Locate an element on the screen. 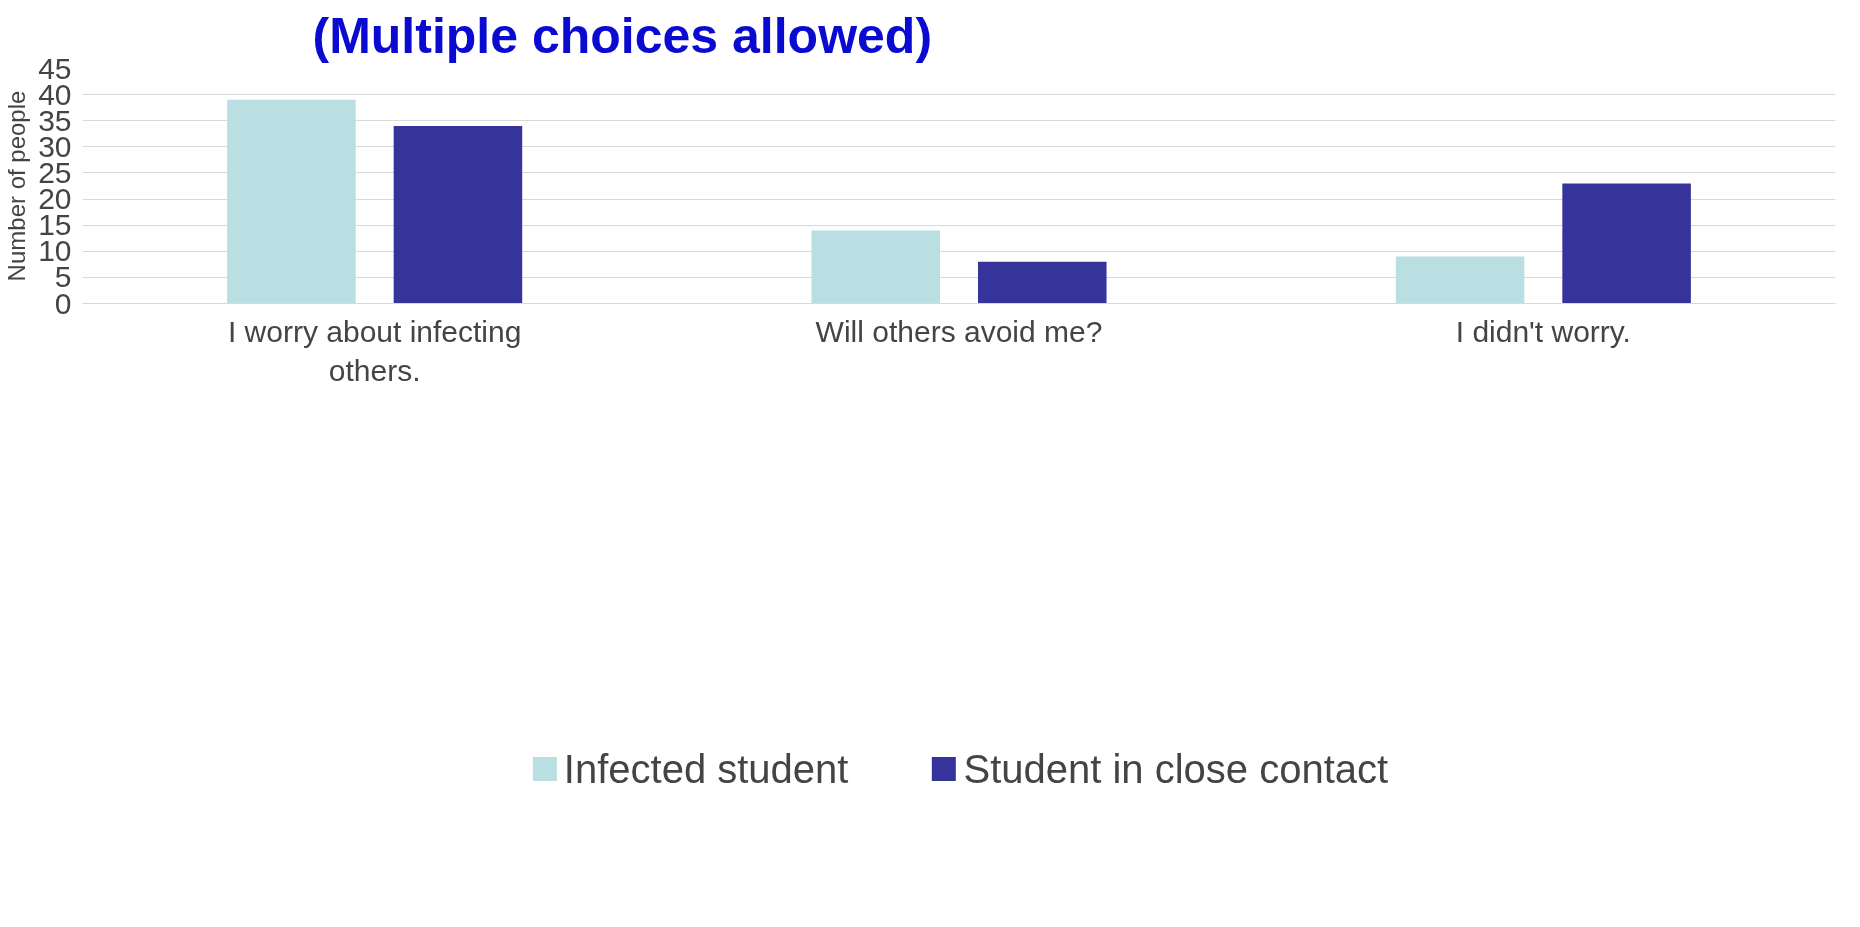 This screenshot has height=927, width=1860. x-tick-label: Will others avoid me? is located at coordinates (959, 331).